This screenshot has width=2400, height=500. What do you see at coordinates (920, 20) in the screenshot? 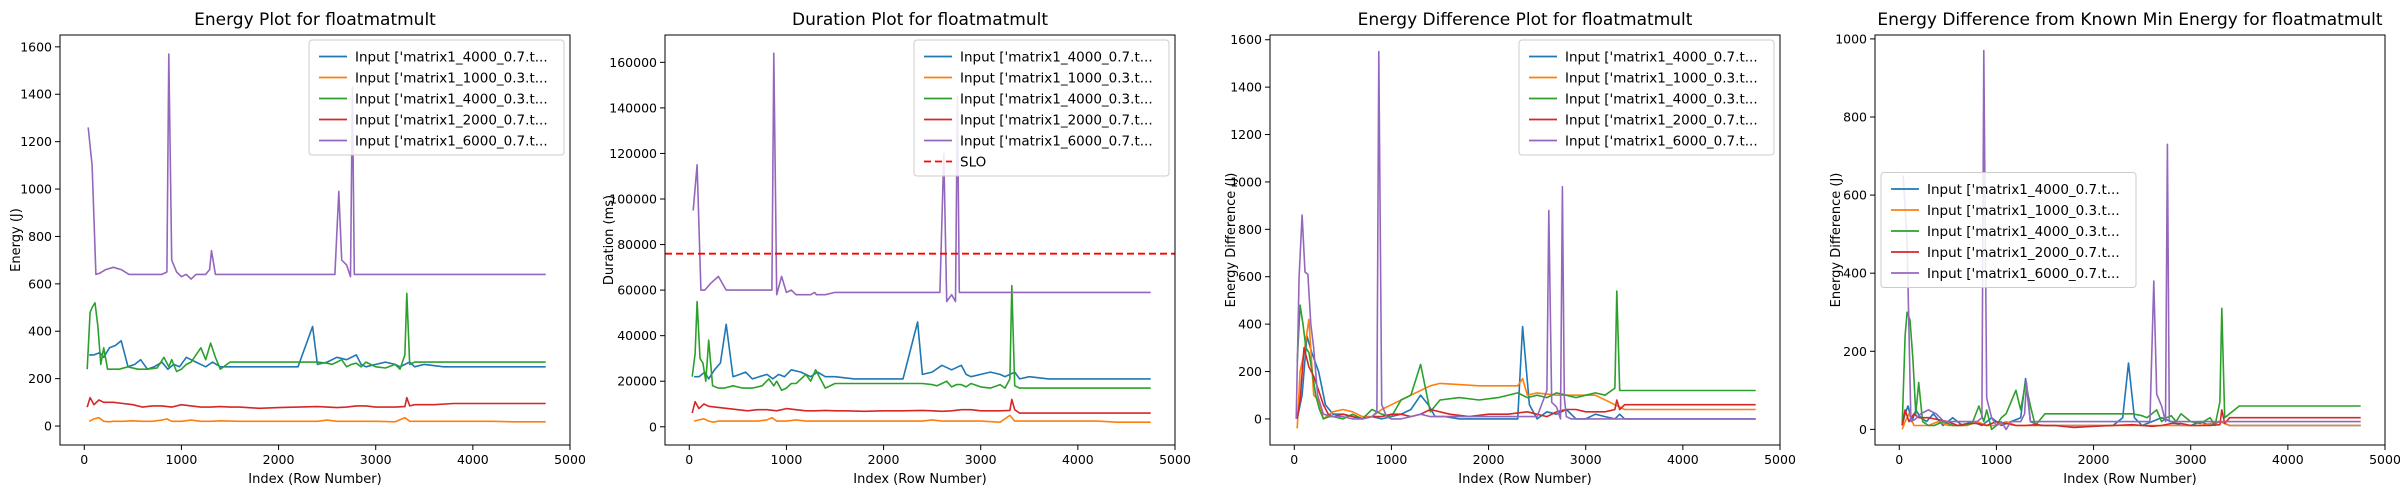
I see `chart-title: Duration Plot for floatmatmult` at bounding box center [920, 20].